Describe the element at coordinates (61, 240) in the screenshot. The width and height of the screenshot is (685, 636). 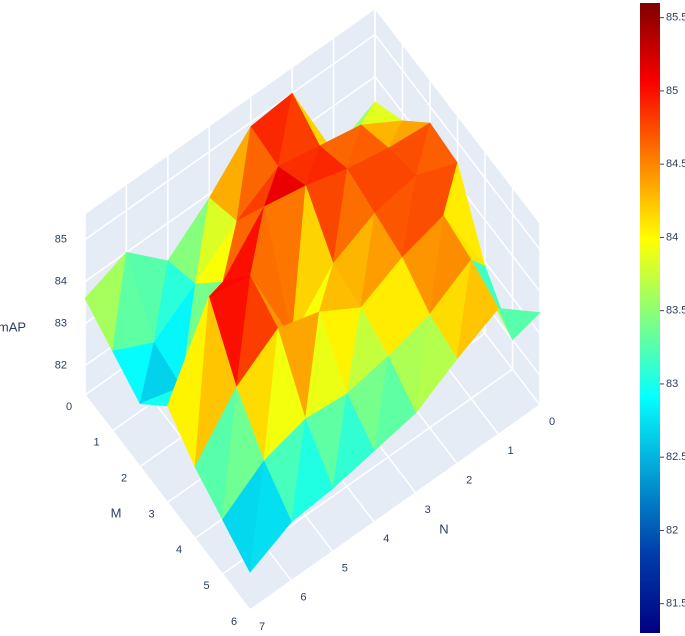
I see `z-tick-label: 85` at that location.